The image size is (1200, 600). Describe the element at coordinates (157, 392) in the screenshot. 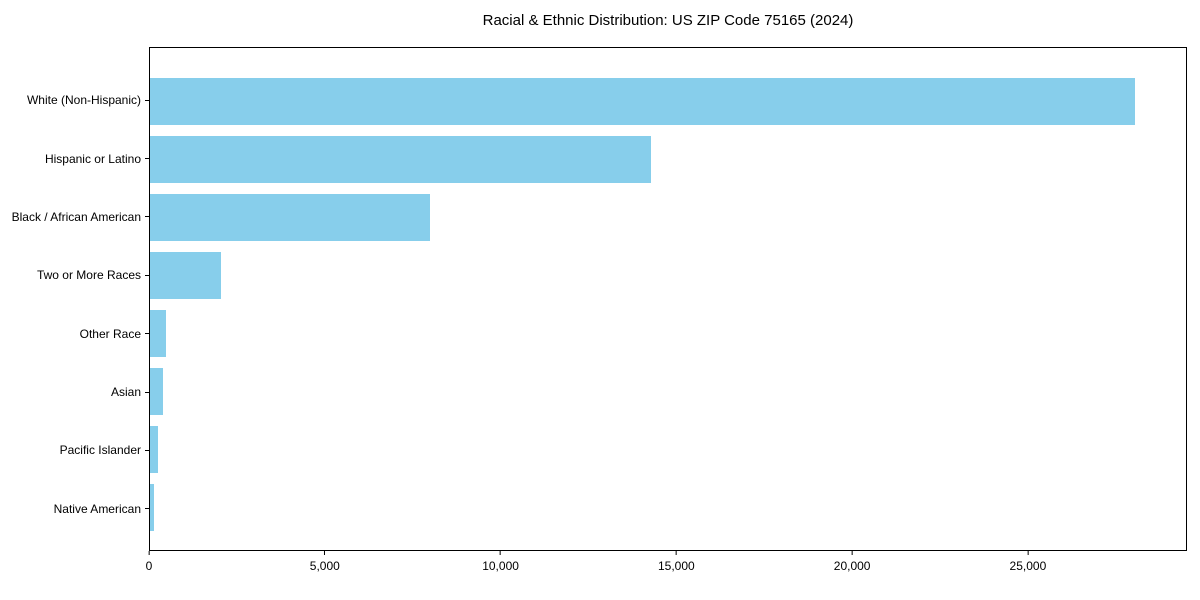

I see `bar-asian` at that location.